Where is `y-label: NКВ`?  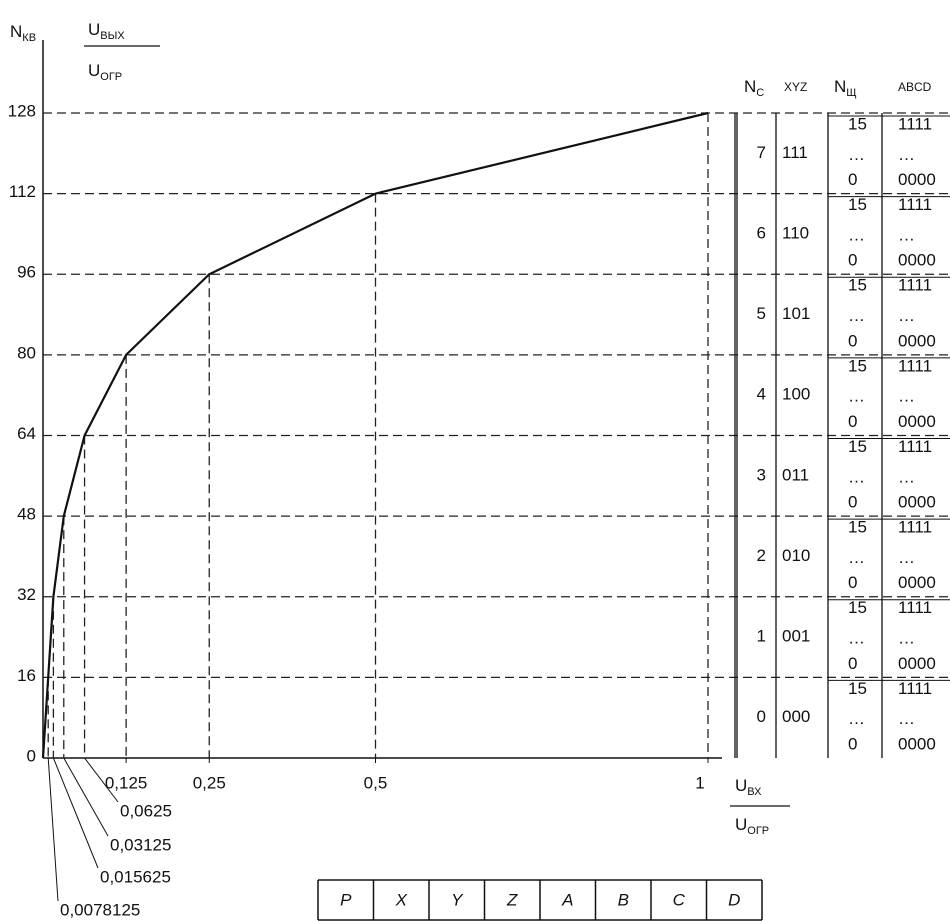
y-label: NКВ is located at coordinates (23, 32).